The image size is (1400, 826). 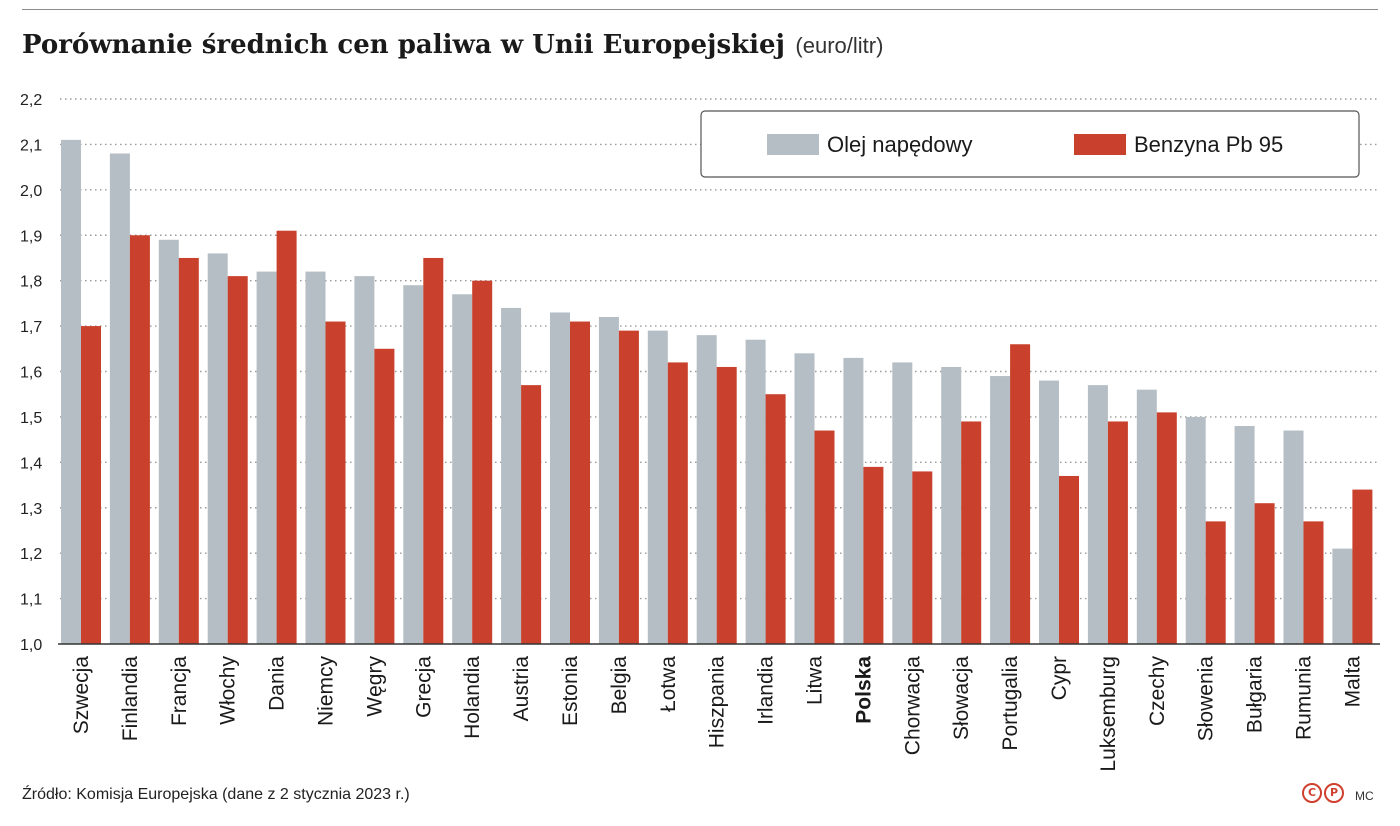 I want to click on author-initials: MC, so click(x=1364, y=796).